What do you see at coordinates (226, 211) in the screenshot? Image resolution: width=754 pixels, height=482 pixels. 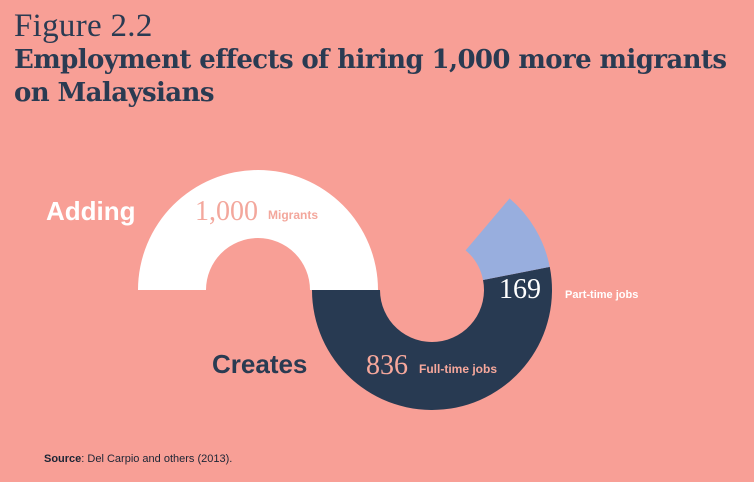 I see `migrants-value: 1,000` at bounding box center [226, 211].